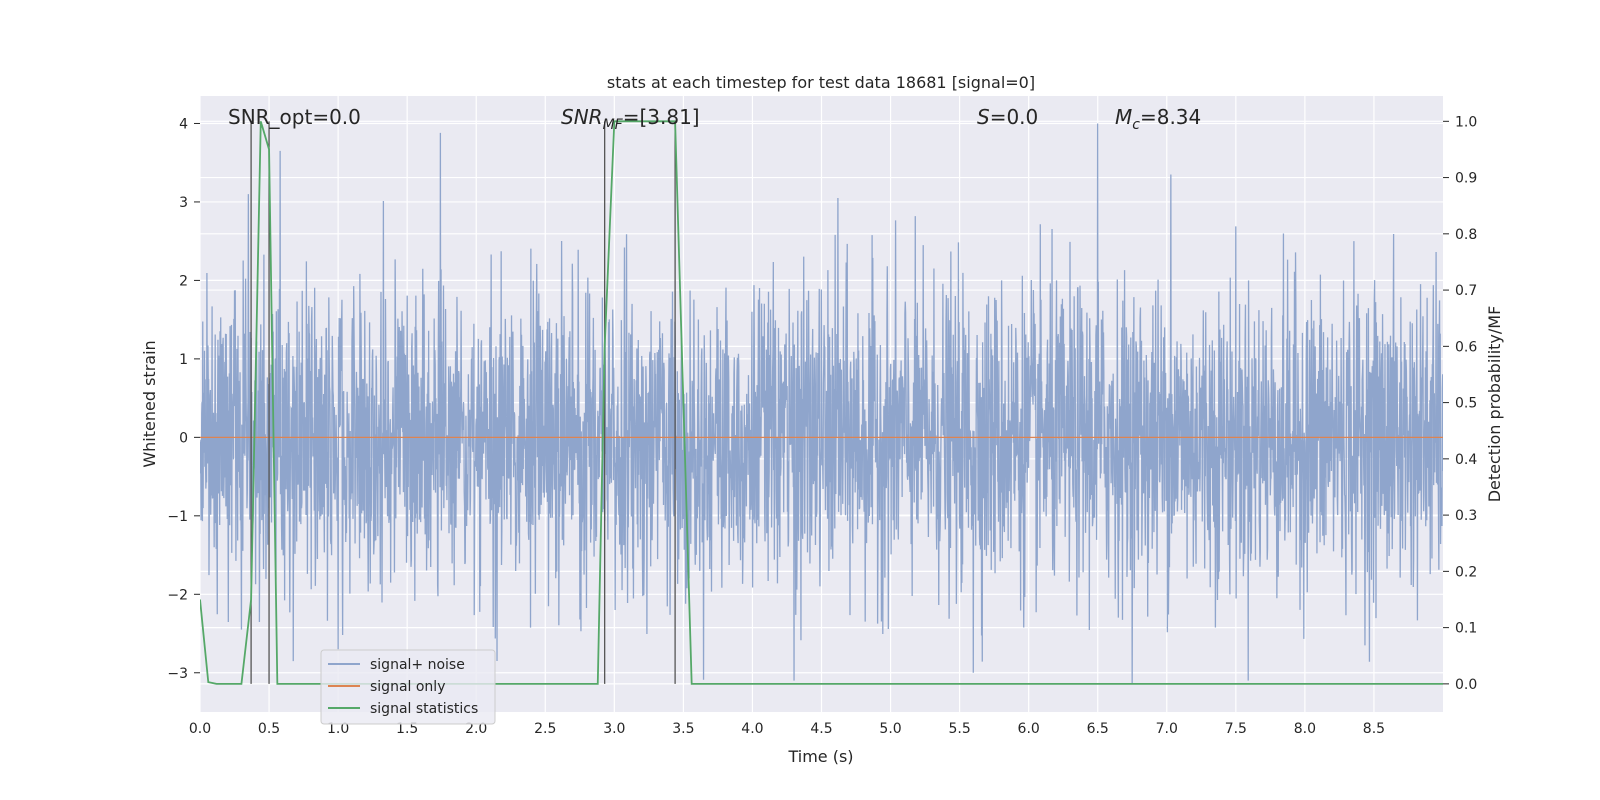  What do you see at coordinates (1466, 179) in the screenshot?
I see `y-right-tick-label: 0.9` at bounding box center [1466, 179].